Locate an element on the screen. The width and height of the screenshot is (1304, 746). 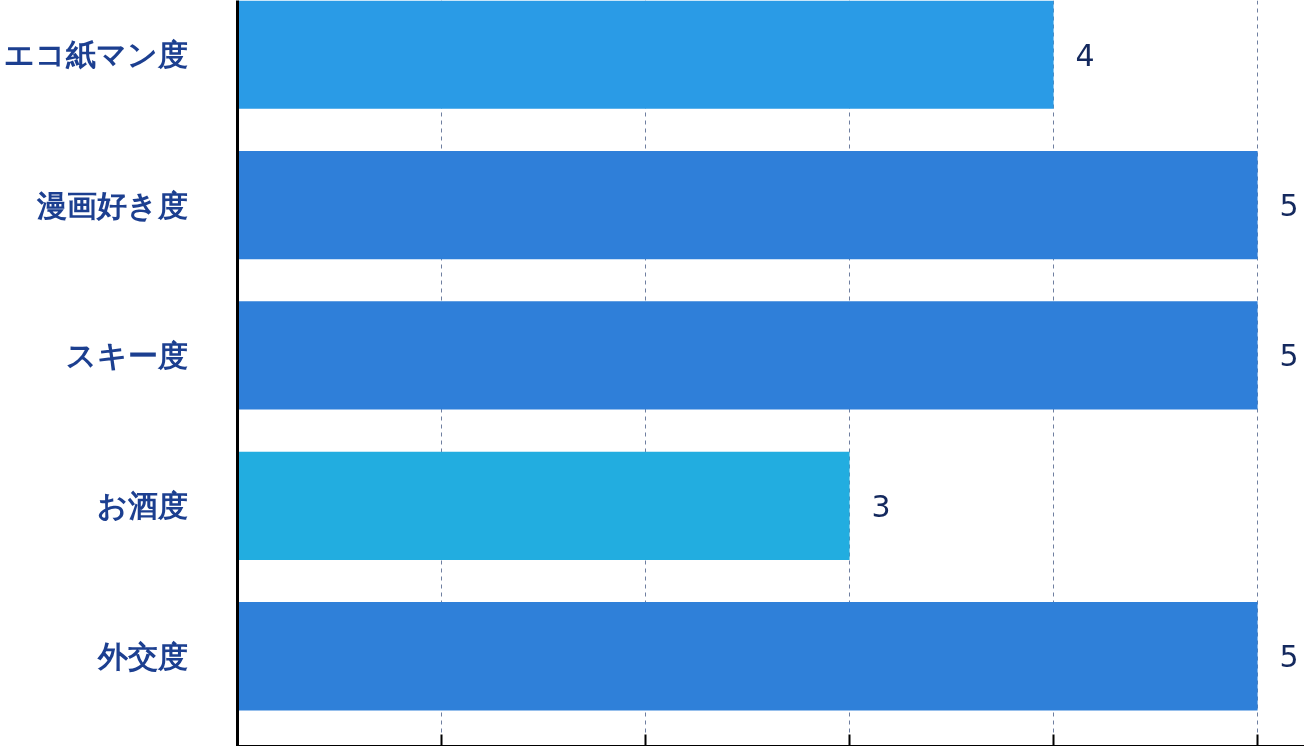
y-tick-label: スキー度 is located at coordinates (126, 355).